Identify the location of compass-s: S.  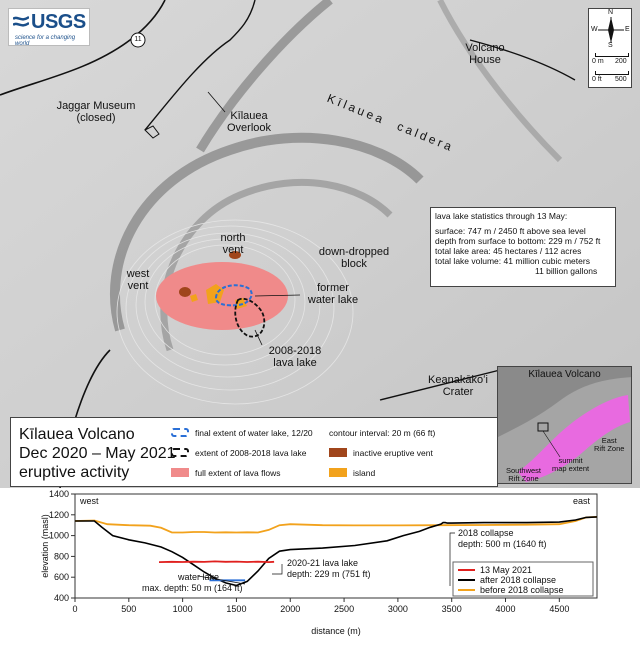
(610, 45).